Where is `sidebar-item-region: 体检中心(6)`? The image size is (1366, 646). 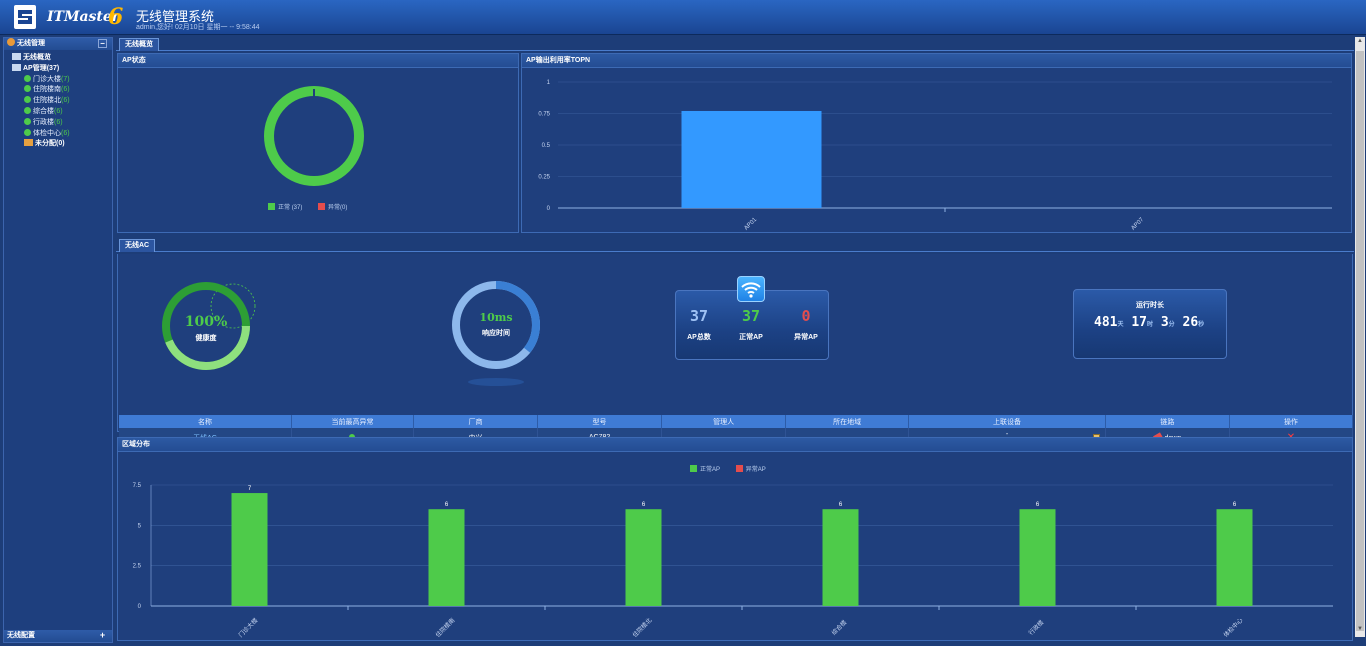
sidebar-item-region: 体检中心(6) is located at coordinates (62, 134).